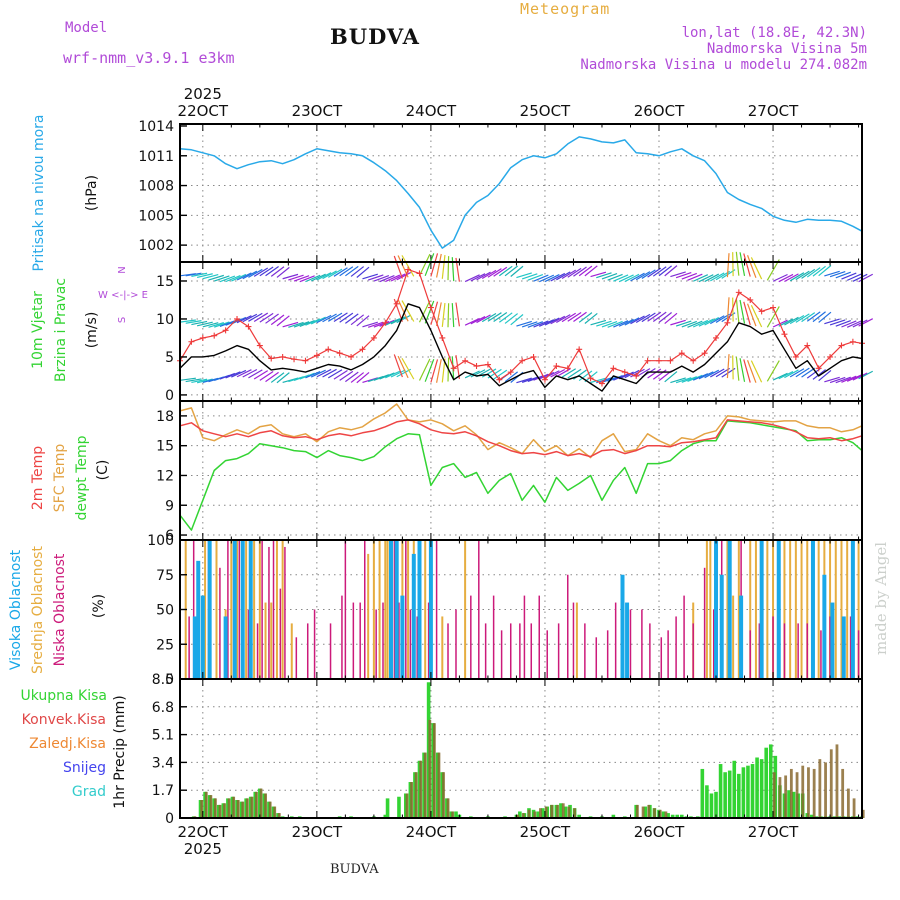  I want to click on ytick-label: 1011, so click(156, 157).